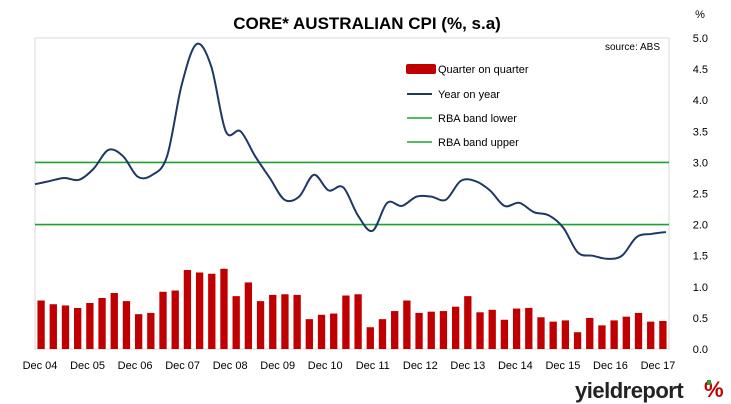 This screenshot has height=404, width=731. Describe the element at coordinates (700, 15) in the screenshot. I see `y-axis-unit: %` at that location.